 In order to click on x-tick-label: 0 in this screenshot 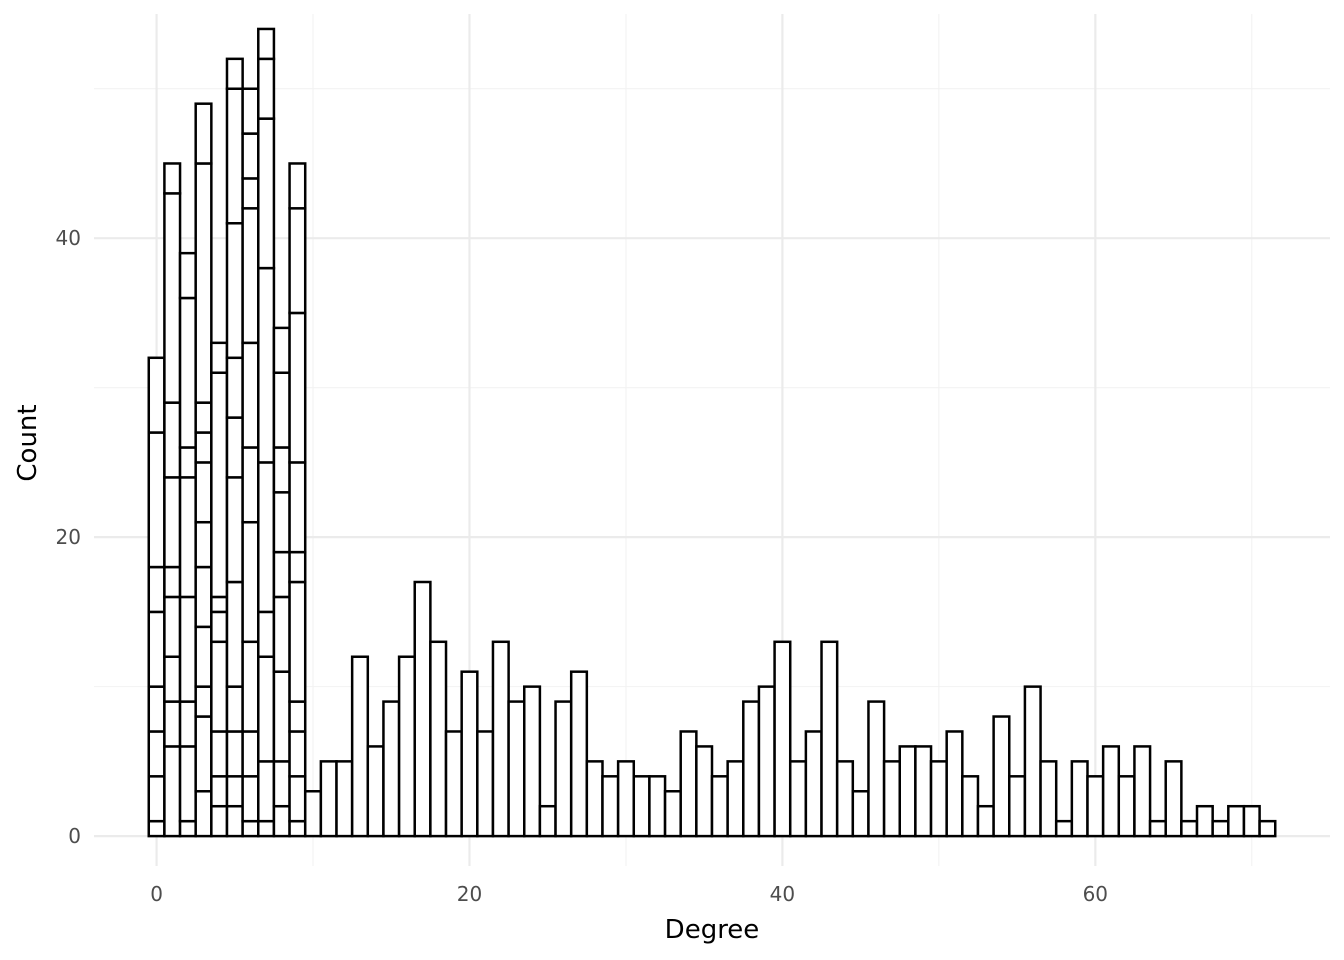, I will do `click(156, 894)`.